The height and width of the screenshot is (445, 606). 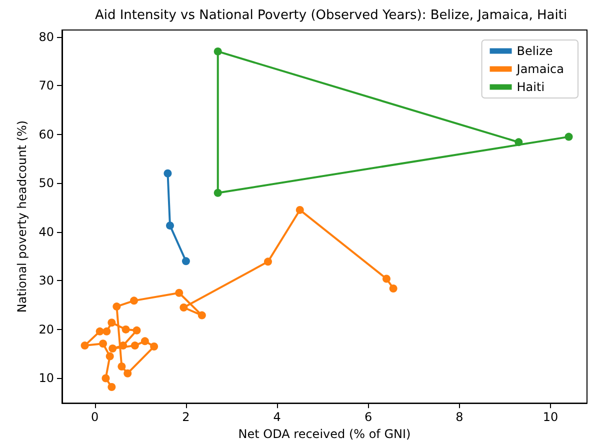 What do you see at coordinates (46, 37) in the screenshot?
I see `y-tick-label: 80` at bounding box center [46, 37].